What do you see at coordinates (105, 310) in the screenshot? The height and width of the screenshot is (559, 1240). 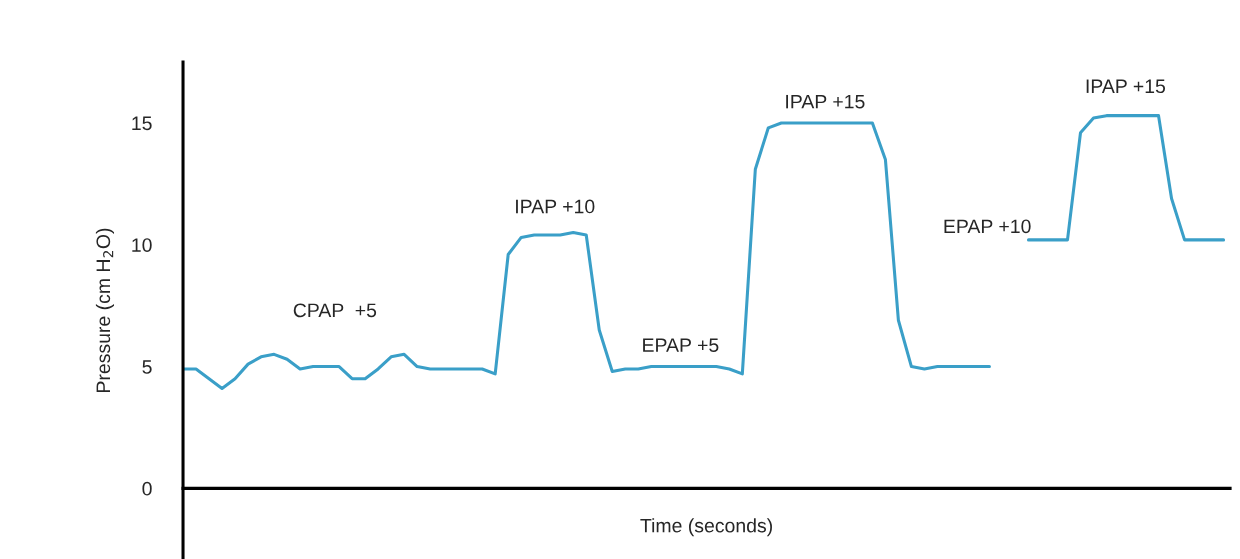 I see `y-axis-title: Pressure (cm H$_{2}$O)` at bounding box center [105, 310].